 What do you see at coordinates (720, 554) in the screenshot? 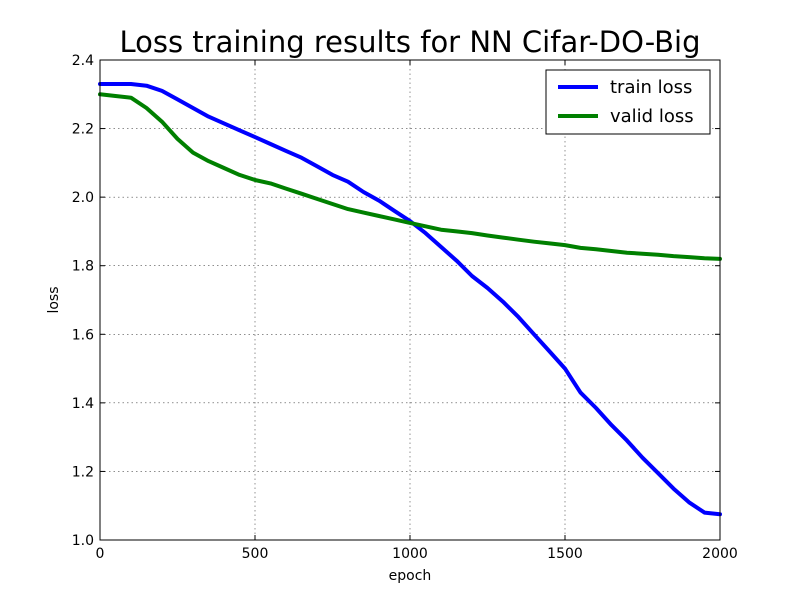
I see `x-tick-label: 2000` at bounding box center [720, 554].